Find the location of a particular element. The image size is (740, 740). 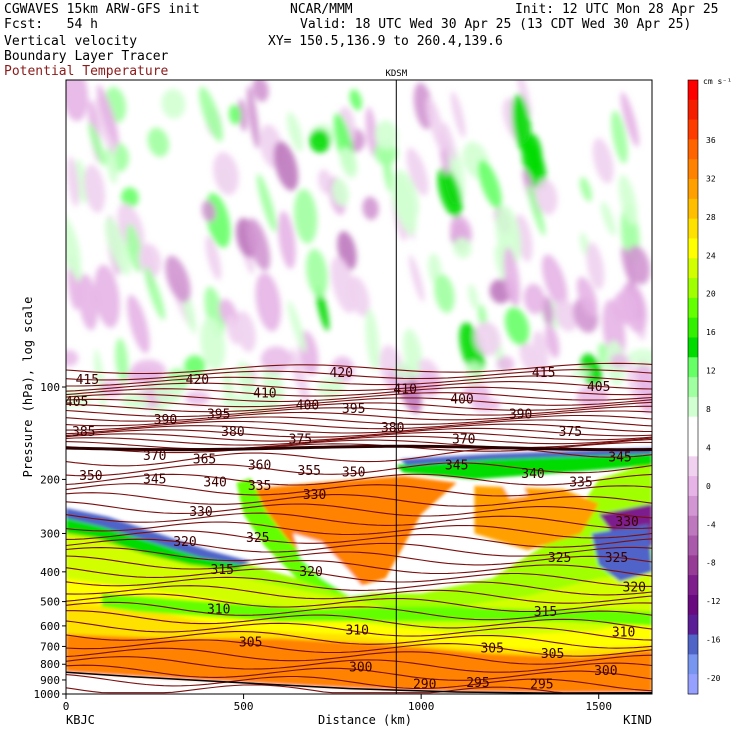

y-axis-label: Pressure (hPa), log scale is located at coordinates (28, 387).